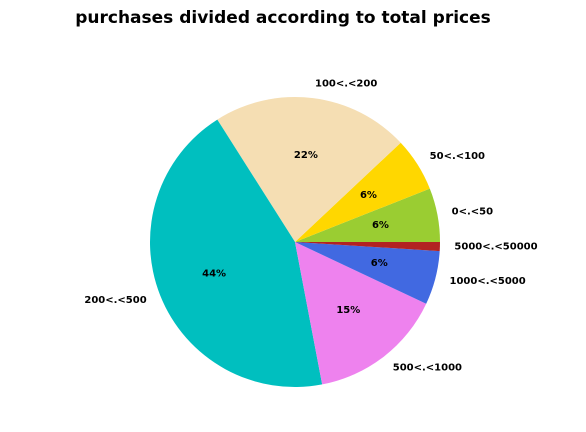 The height and width of the screenshot is (432, 586). Describe the element at coordinates (306, 155) in the screenshot. I see `percent-label-2: 22%` at that location.